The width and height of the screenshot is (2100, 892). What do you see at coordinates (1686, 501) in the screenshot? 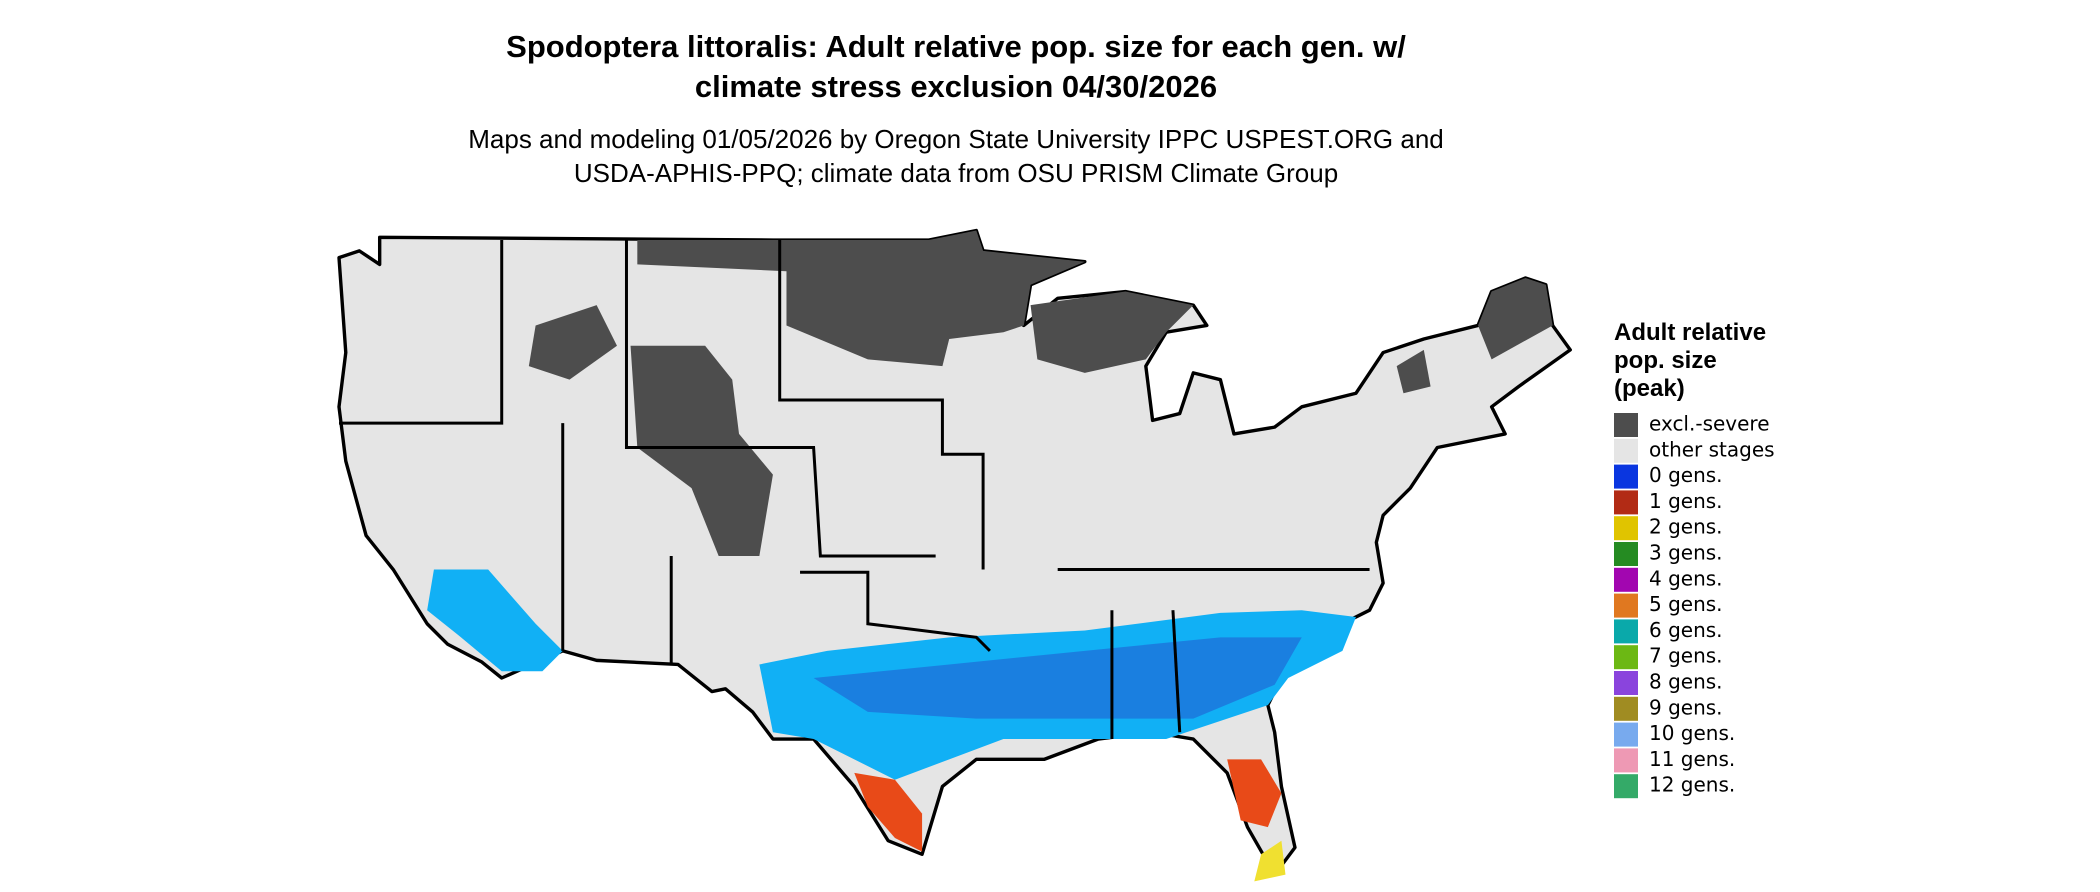
I see `legend-label: 1 gens.` at bounding box center [1686, 501].